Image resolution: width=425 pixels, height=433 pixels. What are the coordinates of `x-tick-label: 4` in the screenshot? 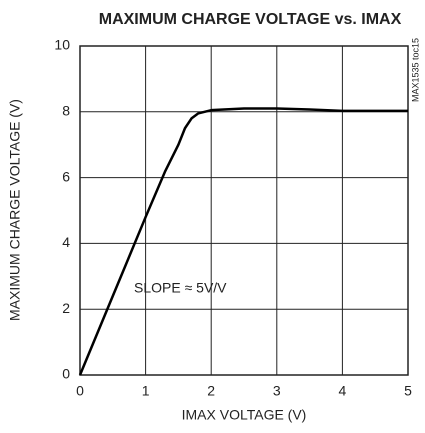 It's located at (343, 391).